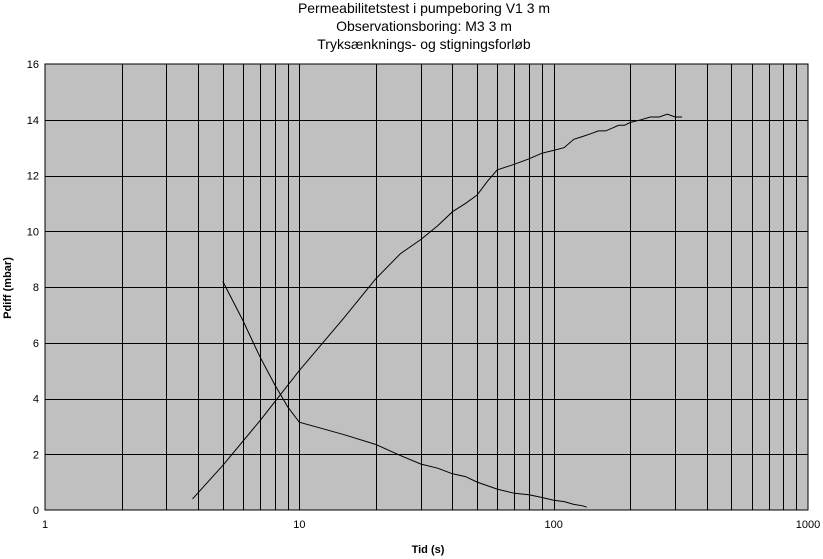 This screenshot has width=823, height=559. What do you see at coordinates (8, 288) in the screenshot?
I see `y-axis-label: Pdiff (mbar)` at bounding box center [8, 288].